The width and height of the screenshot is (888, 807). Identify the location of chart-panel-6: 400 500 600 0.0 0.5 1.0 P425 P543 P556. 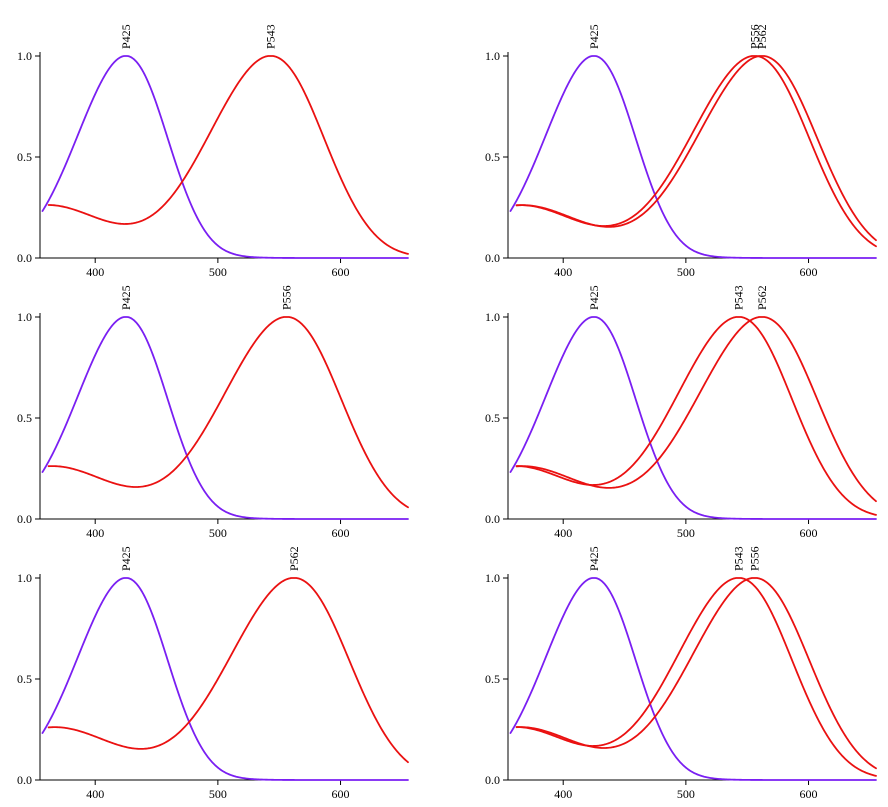
(681, 673).